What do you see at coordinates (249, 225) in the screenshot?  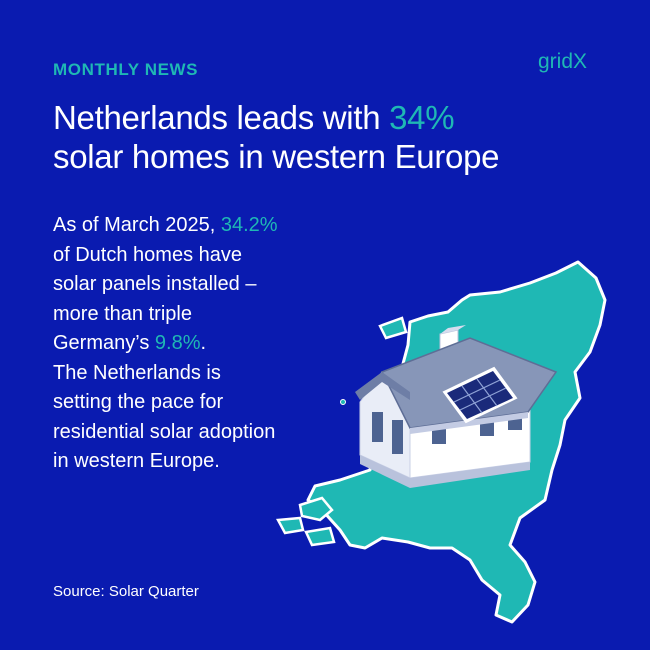 I see `stat-highlight-nl: 34.2%` at bounding box center [249, 225].